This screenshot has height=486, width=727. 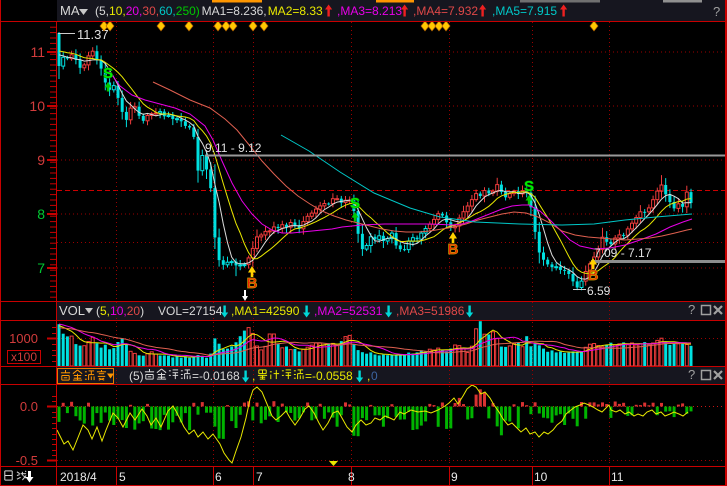 I want to click on svg-text: VOL, so click(x=72, y=310).